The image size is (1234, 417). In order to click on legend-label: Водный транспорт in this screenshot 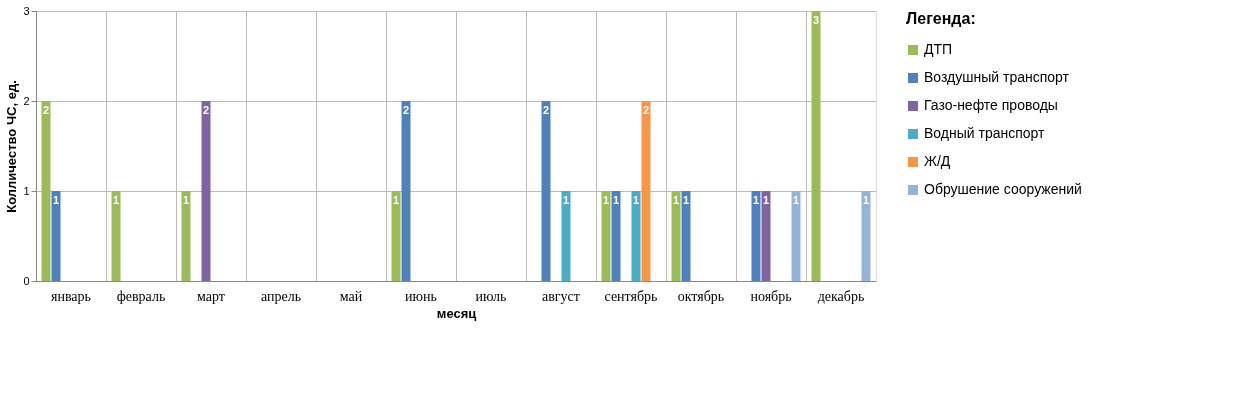, I will do `click(985, 133)`.